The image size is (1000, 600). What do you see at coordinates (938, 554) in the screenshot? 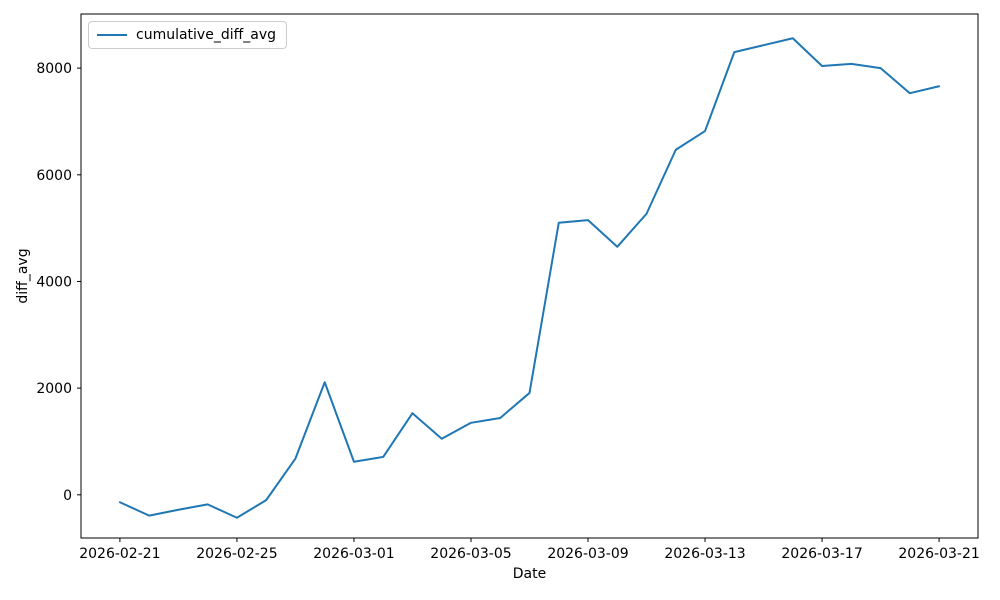
I see `x-tick-label: 2026-03-21` at bounding box center [938, 554].